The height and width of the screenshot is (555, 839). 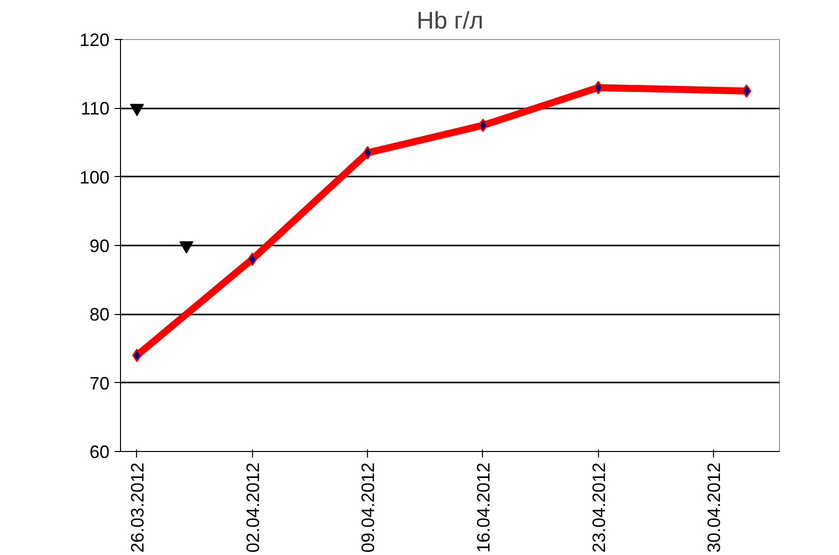 What do you see at coordinates (99, 383) in the screenshot?
I see `y-tick-label: 70` at bounding box center [99, 383].